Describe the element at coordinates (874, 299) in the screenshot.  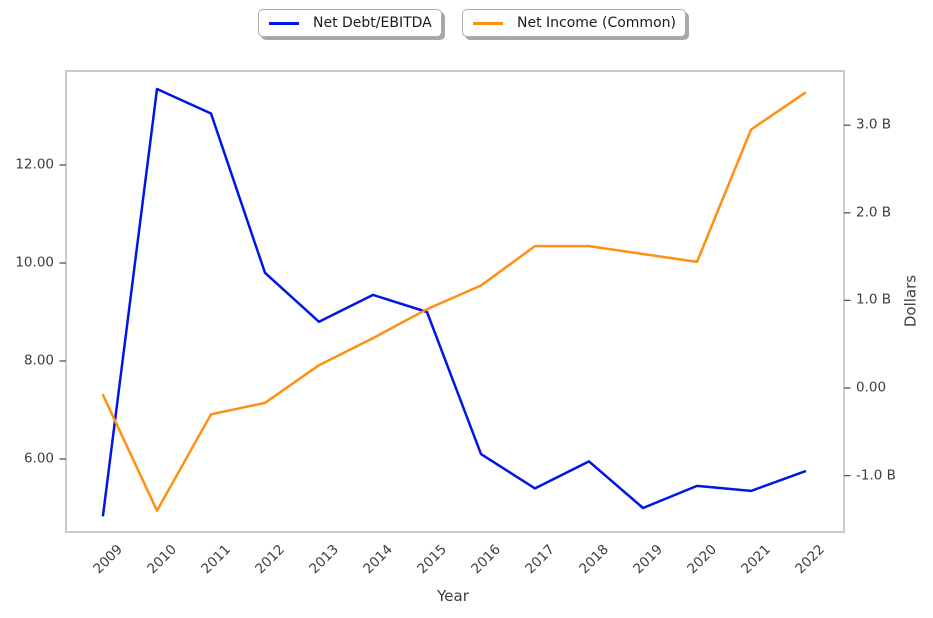
I see `right-y-tick-label: 1.0 B` at that location.